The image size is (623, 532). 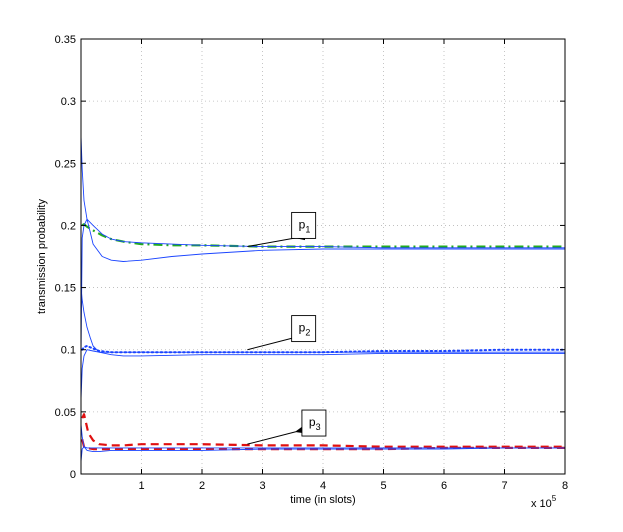 I want to click on y-tick-label: 0, so click(x=73, y=475).